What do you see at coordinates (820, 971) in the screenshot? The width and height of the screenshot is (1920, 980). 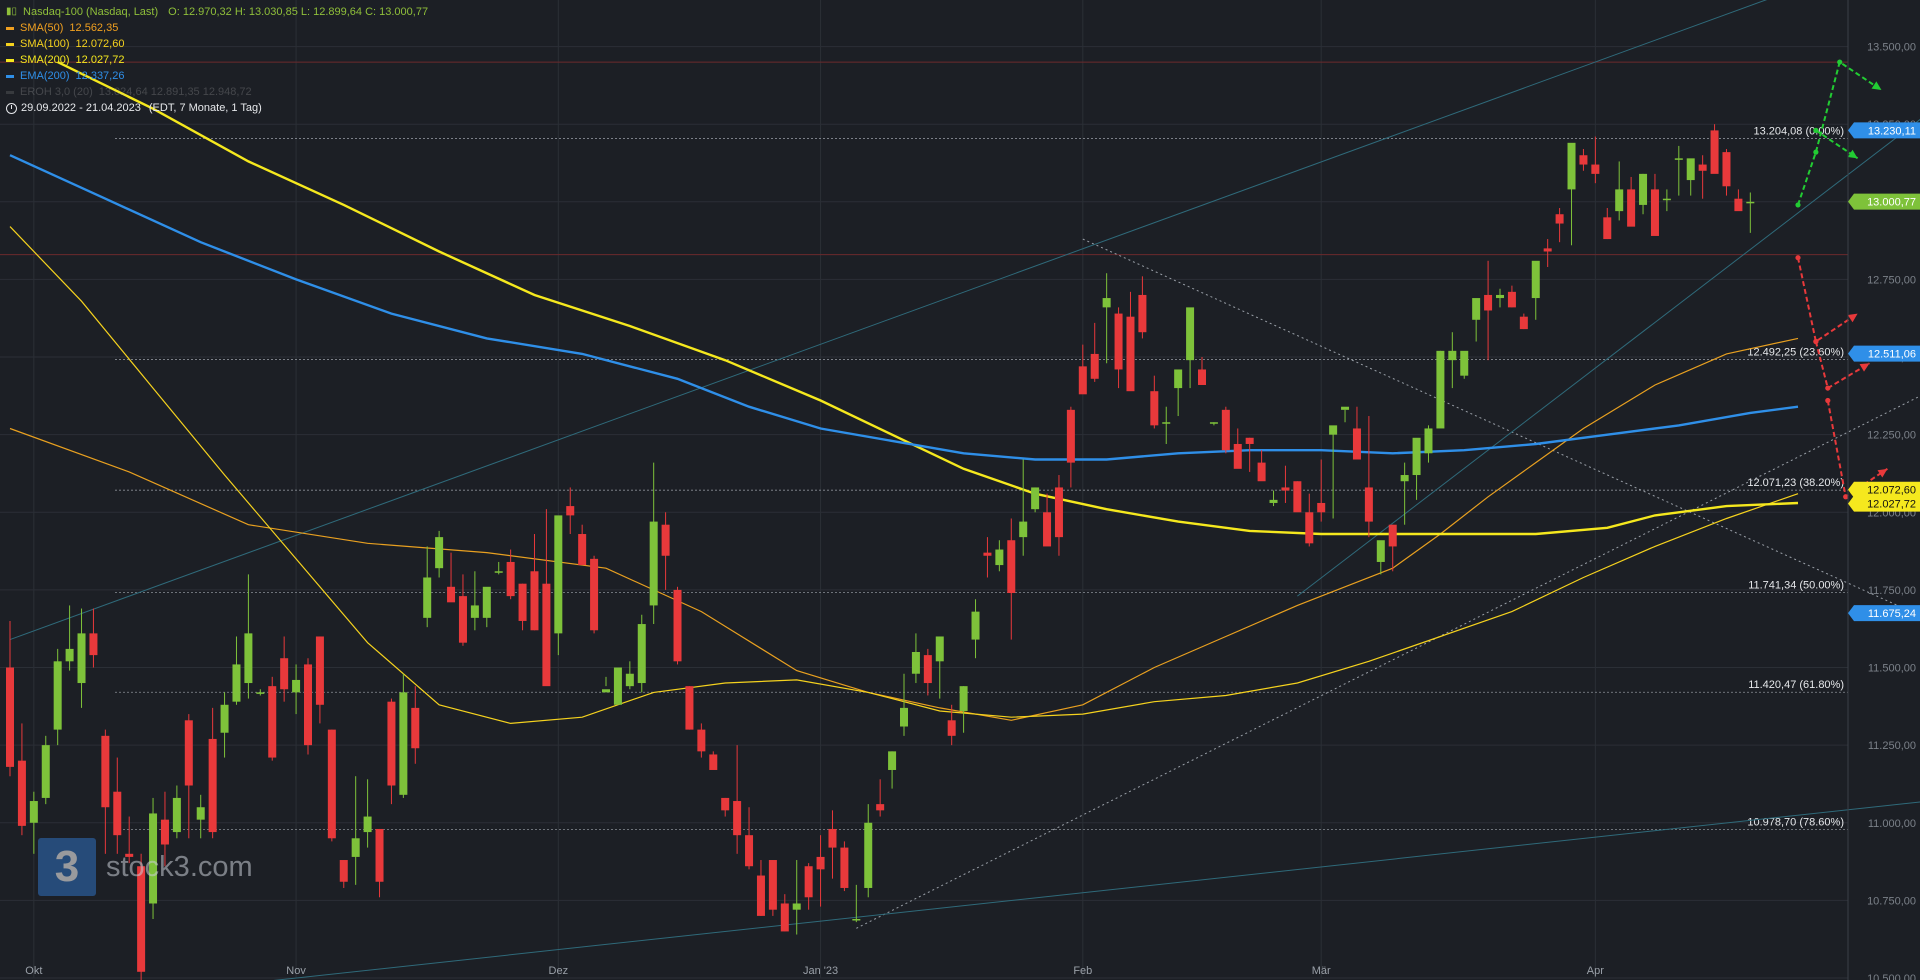 I see `x-axis-month-label: Jan '23` at bounding box center [820, 971].